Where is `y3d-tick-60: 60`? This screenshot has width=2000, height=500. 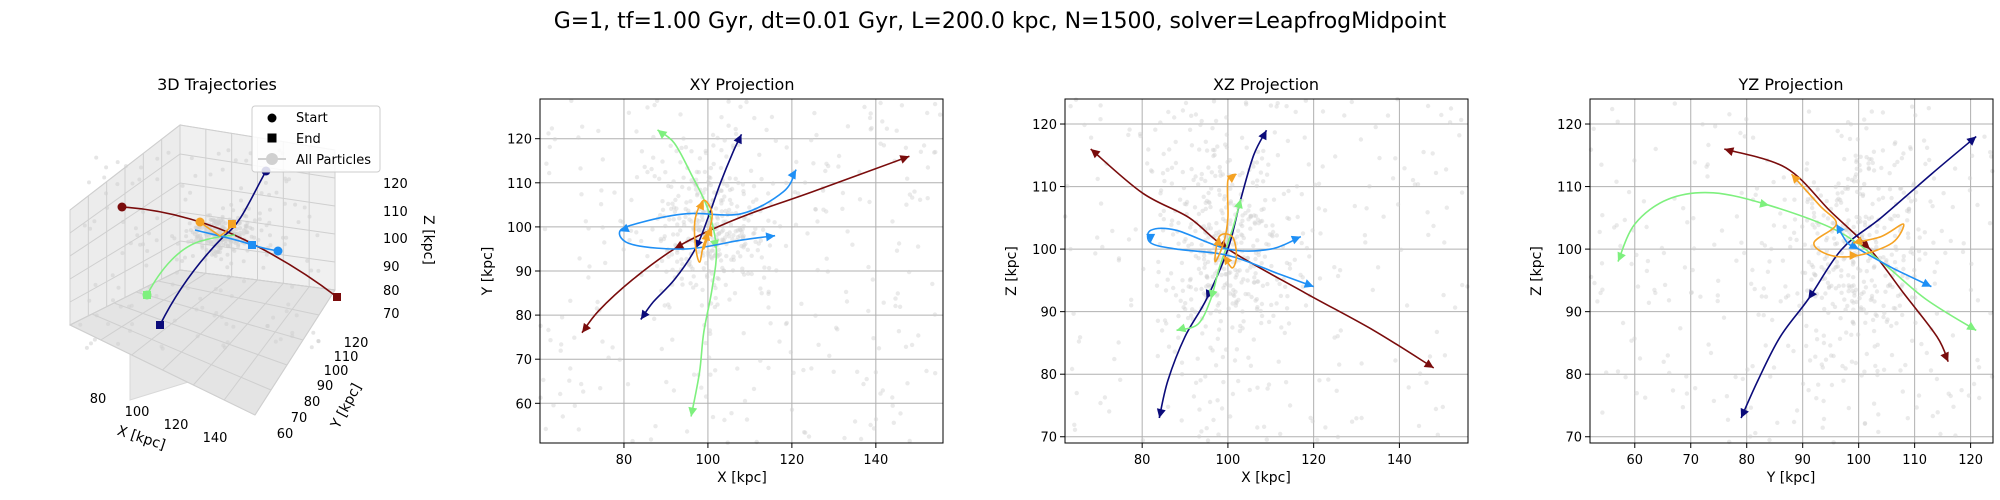
y3d-tick-60: 60 is located at coordinates (285, 434).